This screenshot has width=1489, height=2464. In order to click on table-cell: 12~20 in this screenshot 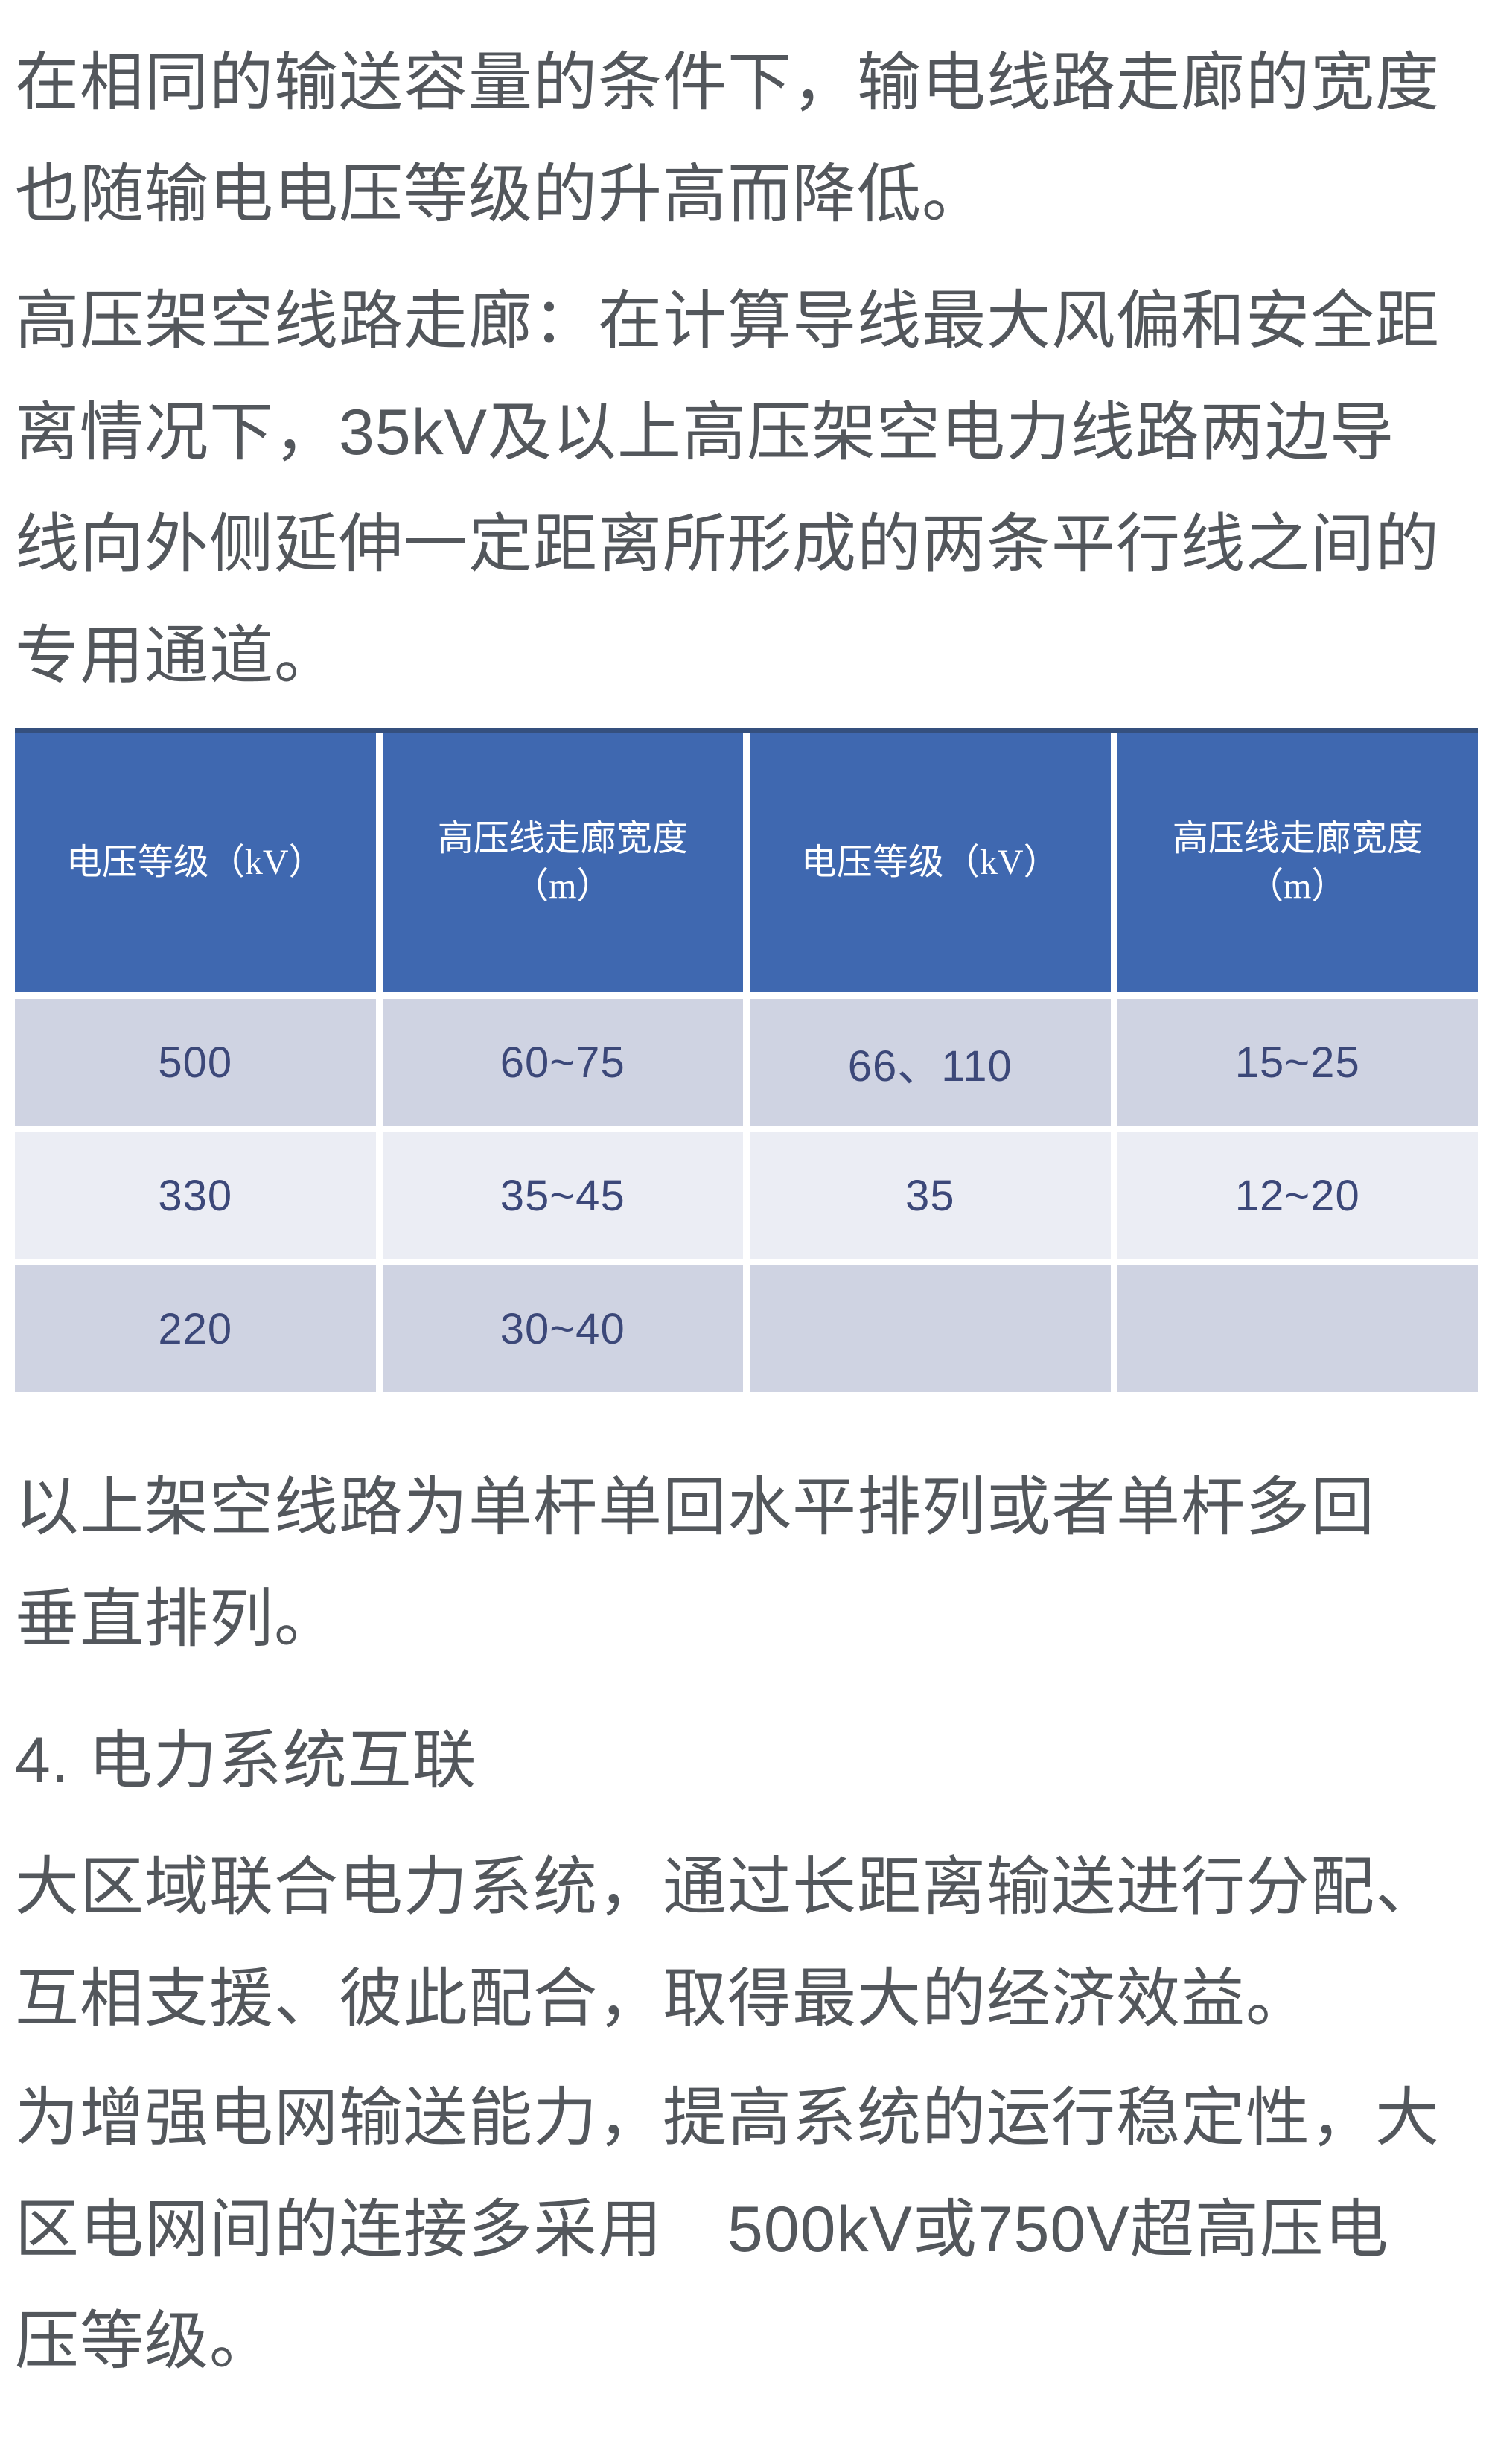, I will do `click(1297, 1196)`.